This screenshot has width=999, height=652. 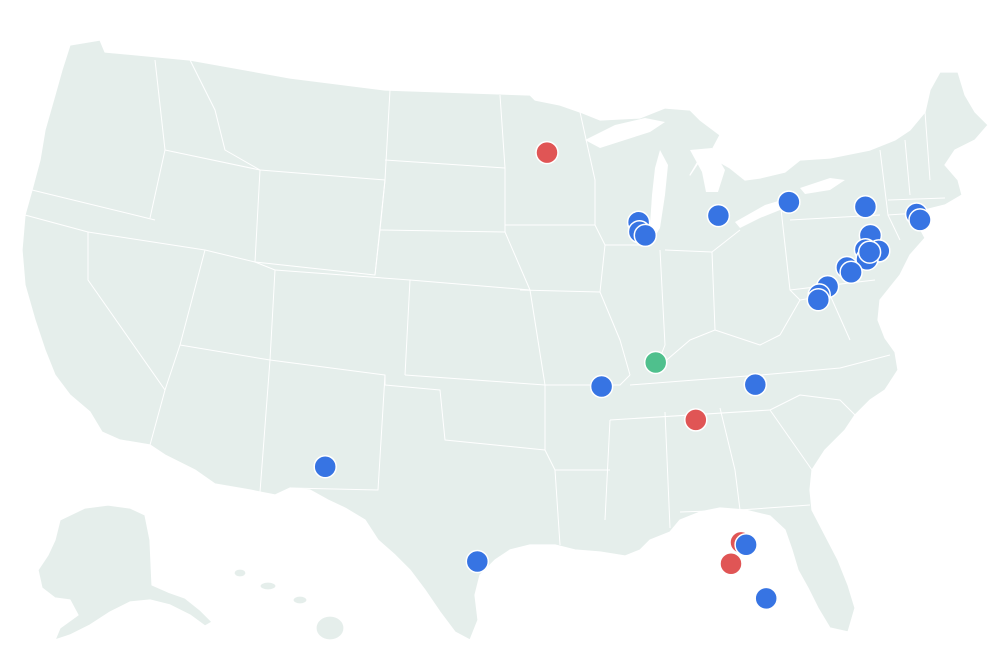 I want to click on border-ga-fl, so click(x=745, y=508).